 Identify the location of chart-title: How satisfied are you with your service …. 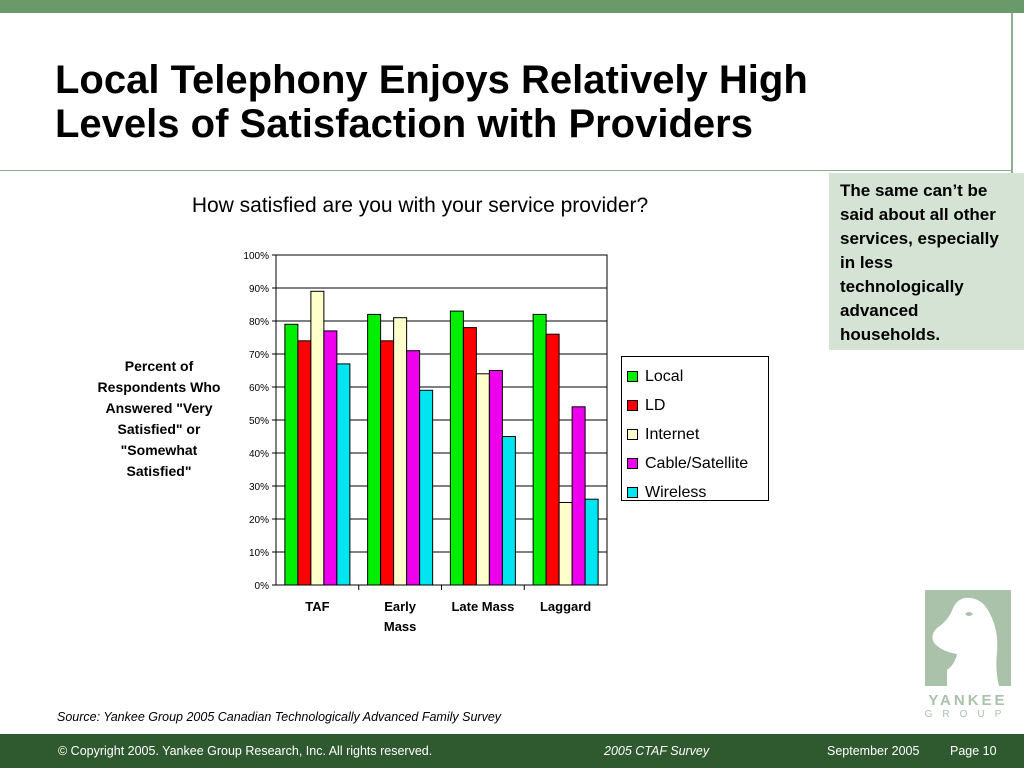
(420, 205).